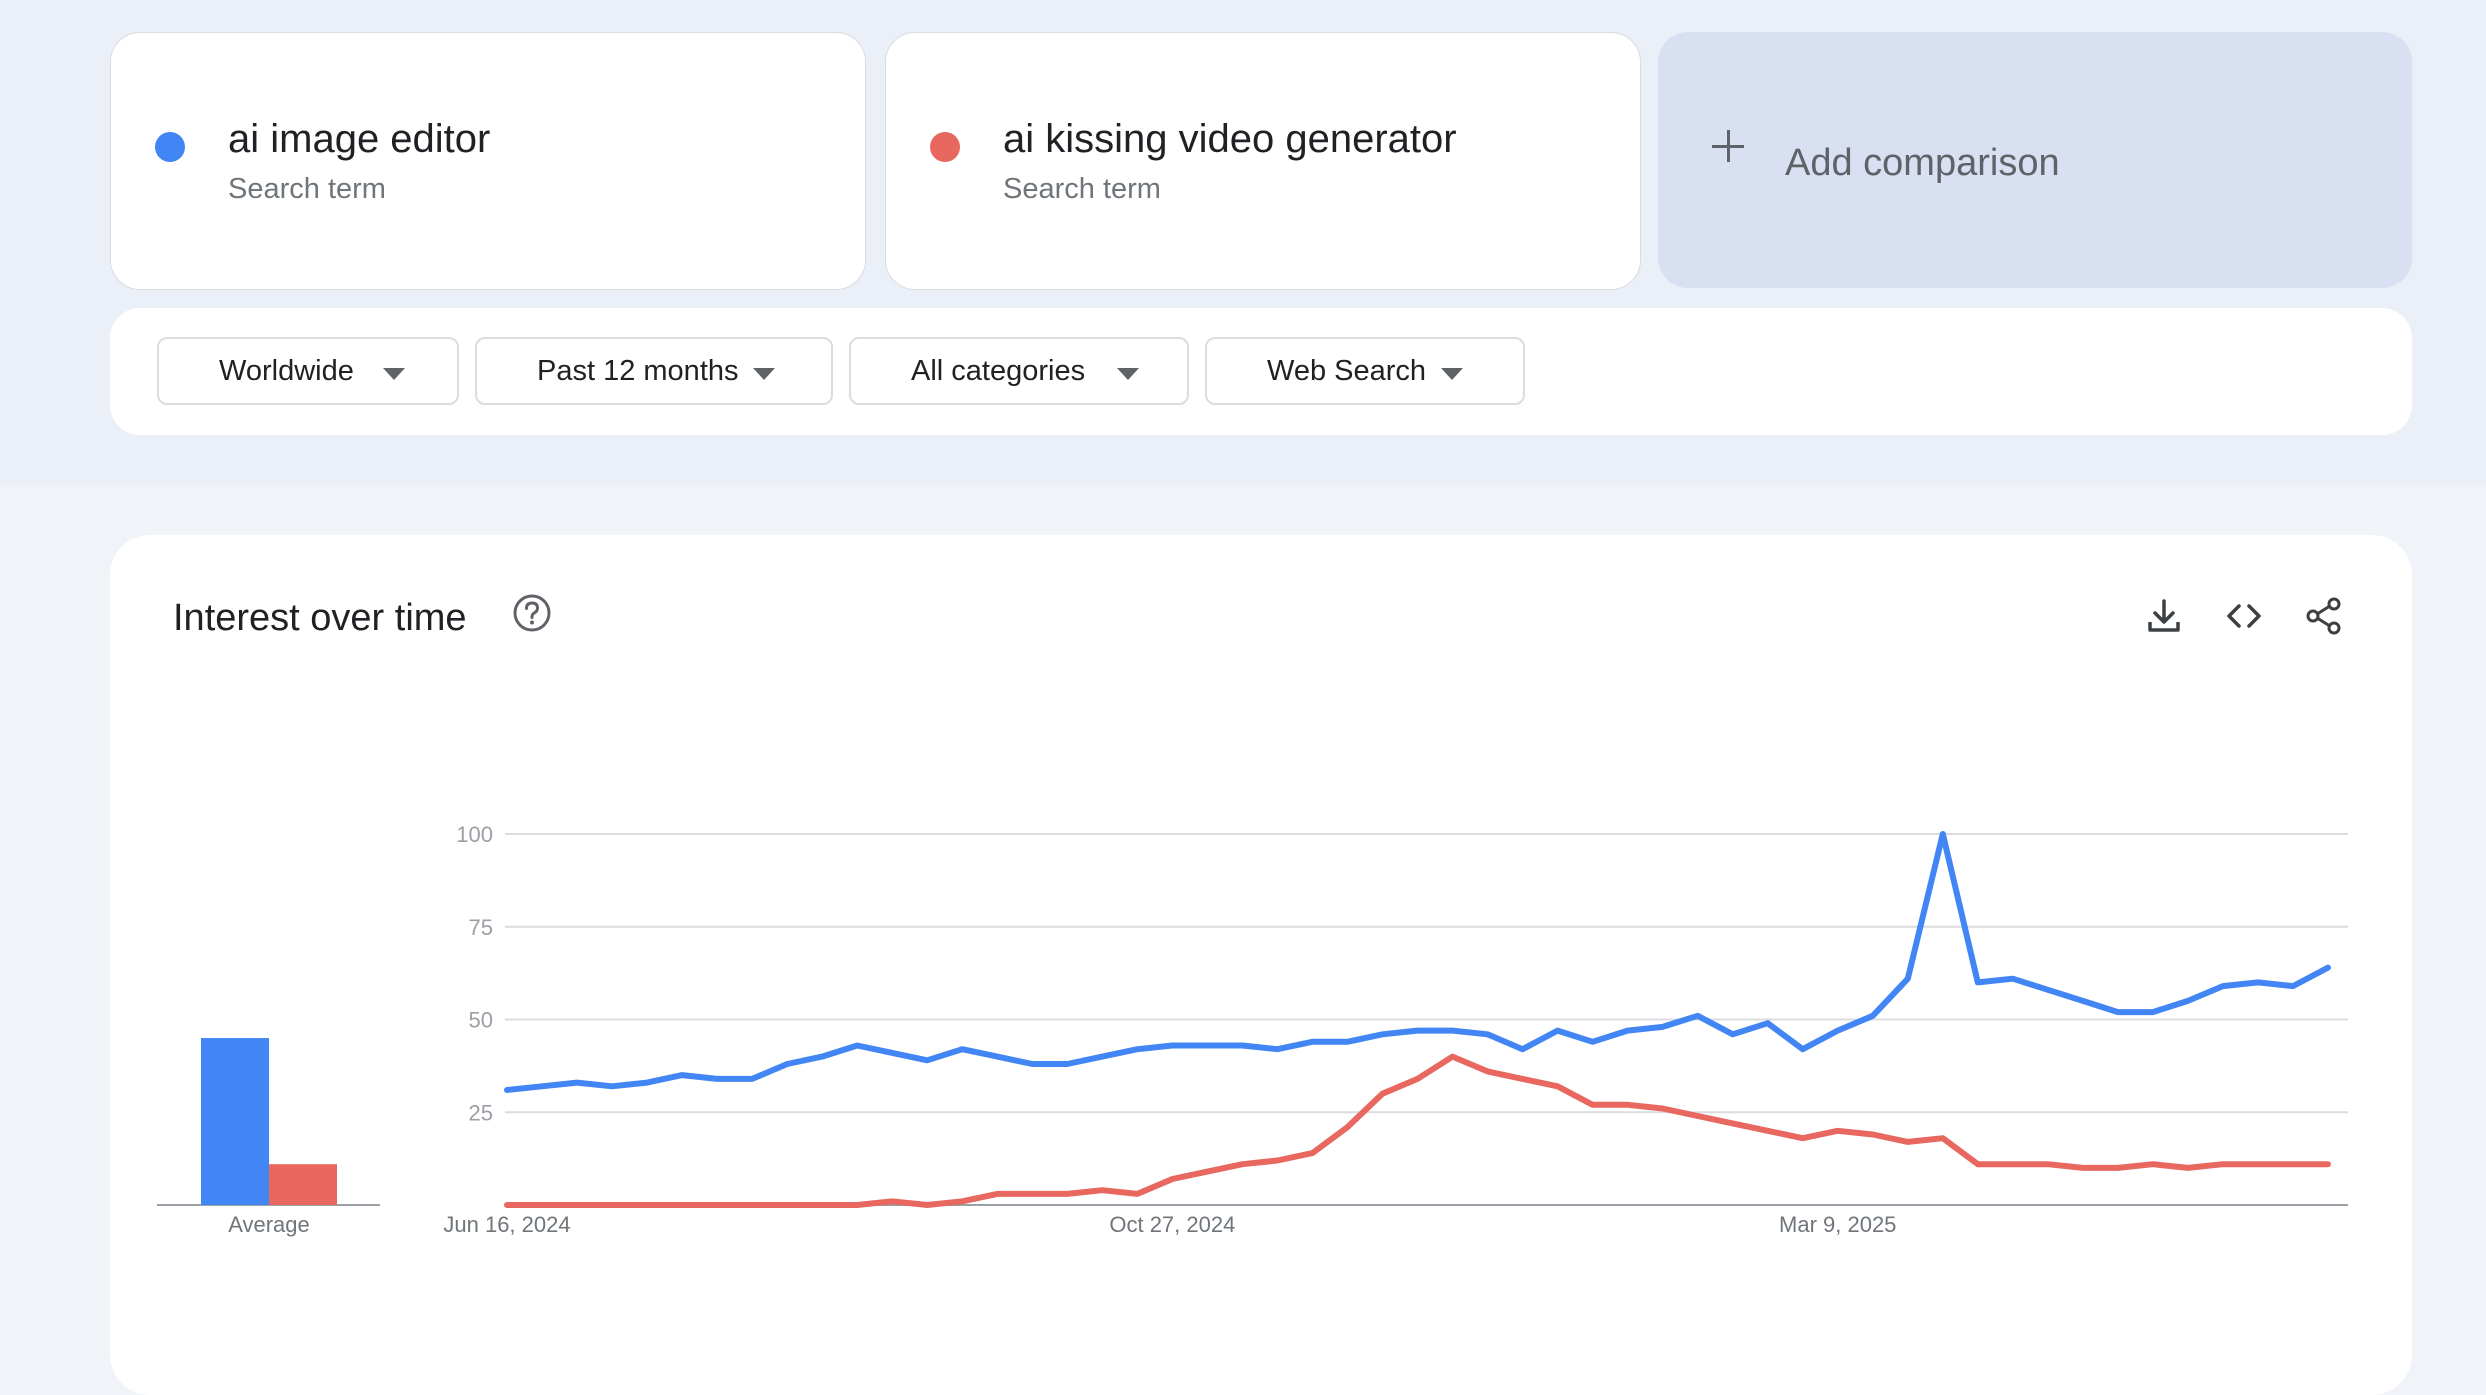  I want to click on add-comparison-button: Add comparison, so click(2035, 160).